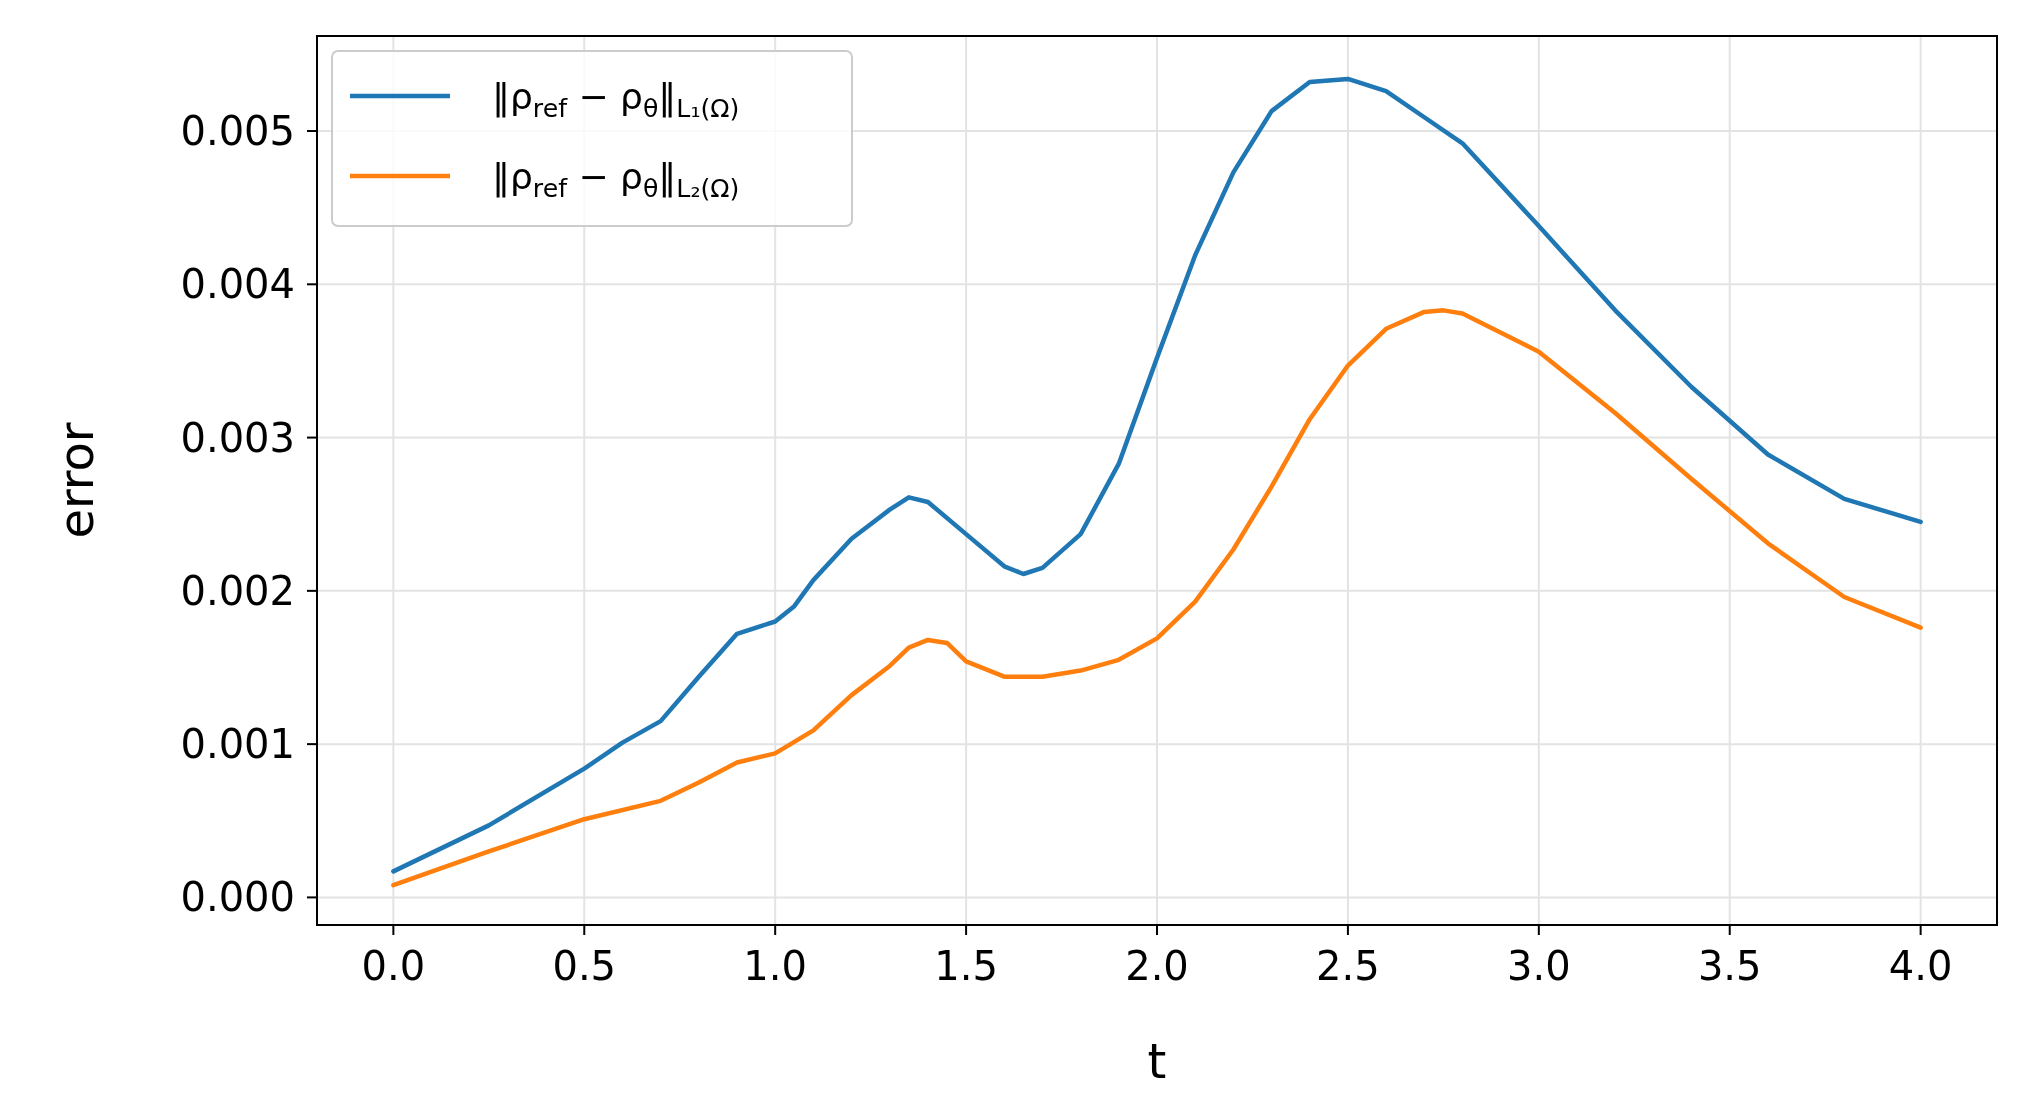  I want to click on y-axis-title: error, so click(76, 480).